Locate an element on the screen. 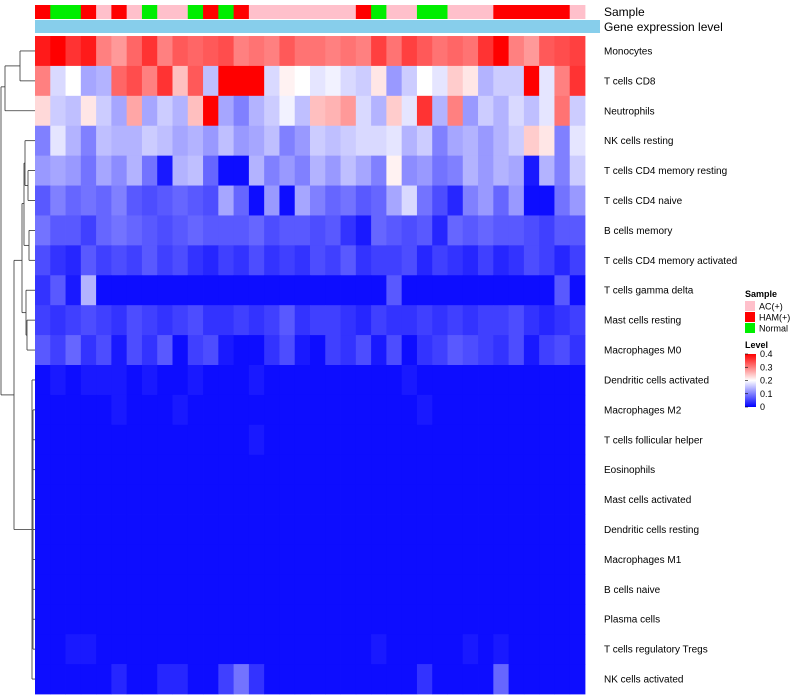 The width and height of the screenshot is (800, 700). sample-cell-ham is located at coordinates (211, 12).